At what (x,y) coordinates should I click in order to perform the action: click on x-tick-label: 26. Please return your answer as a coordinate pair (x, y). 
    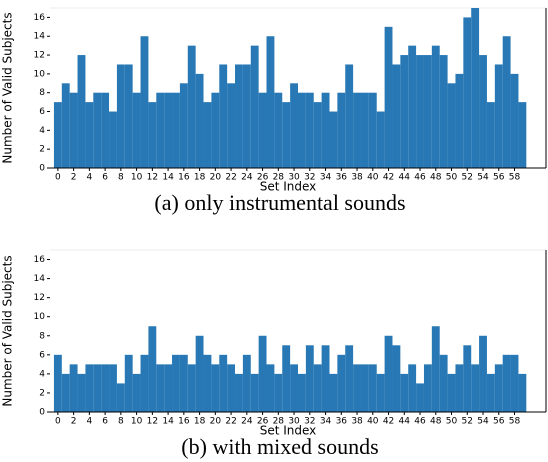
    Looking at the image, I should click on (263, 422).